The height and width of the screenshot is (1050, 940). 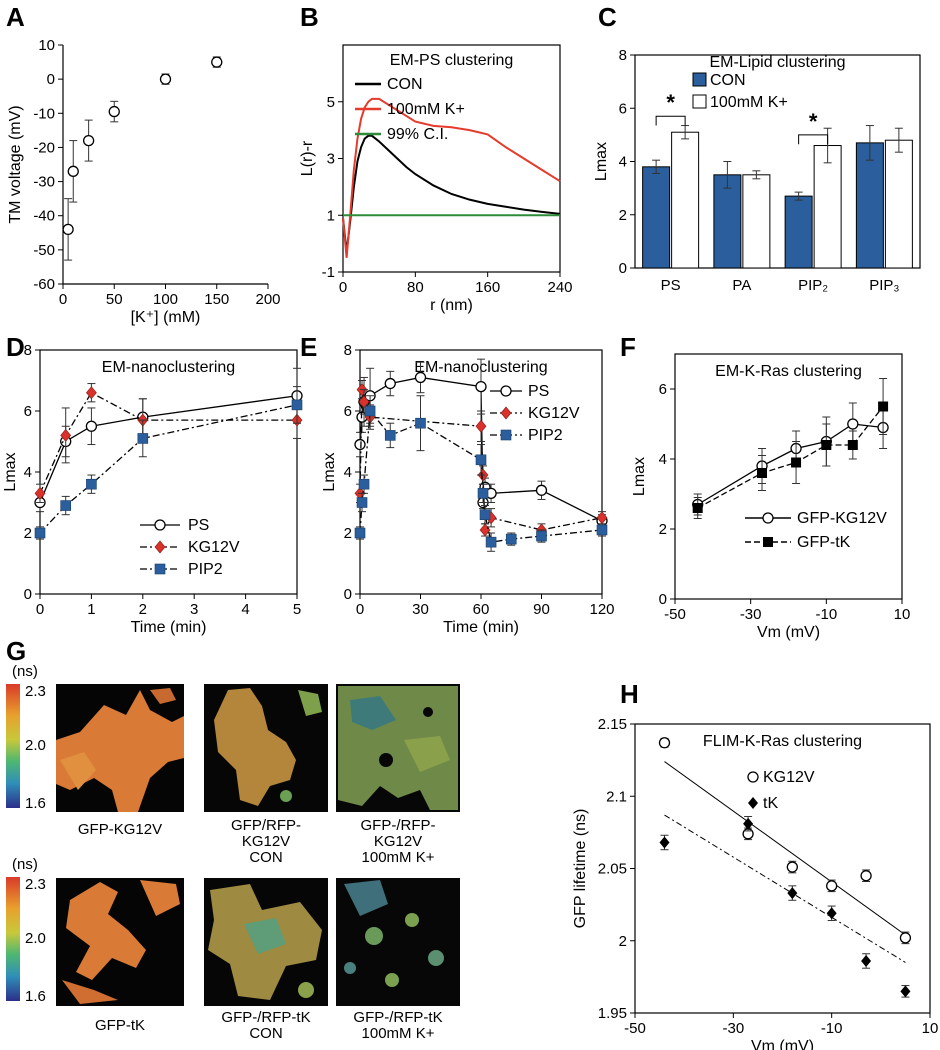 What do you see at coordinates (91, 609) in the screenshot?
I see `x-tick-label: 1` at bounding box center [91, 609].